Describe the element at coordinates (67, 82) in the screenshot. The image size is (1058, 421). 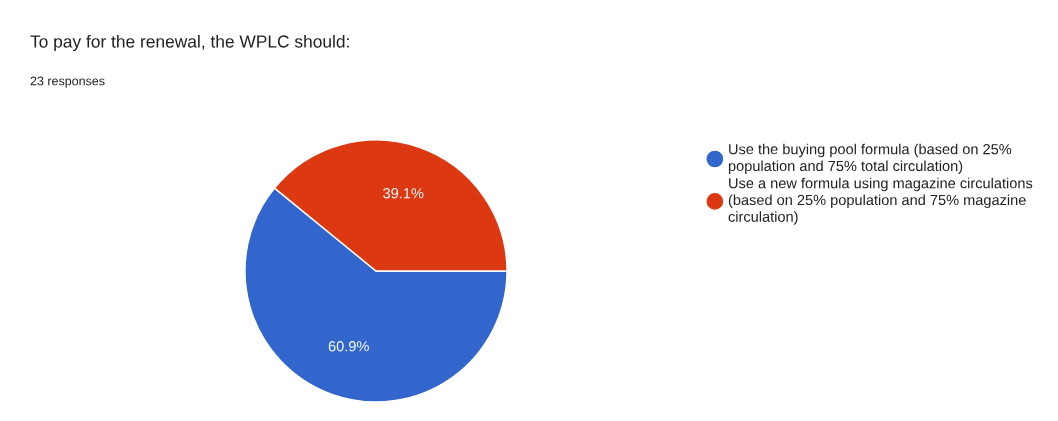
I see `text: 23 responses` at that location.